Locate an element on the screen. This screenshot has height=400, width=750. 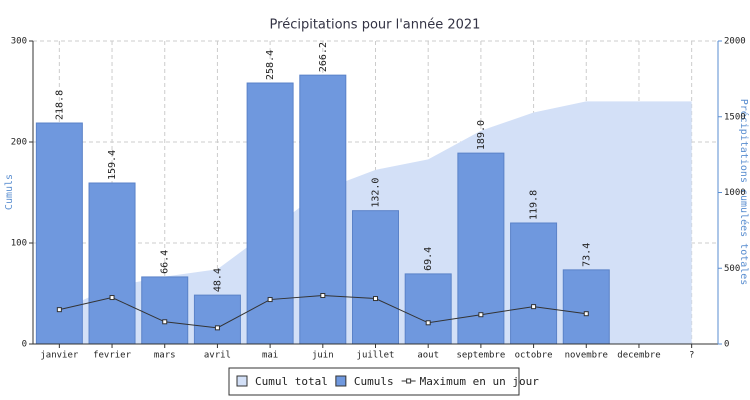
x-tick-label: mars is located at coordinates (165, 356).